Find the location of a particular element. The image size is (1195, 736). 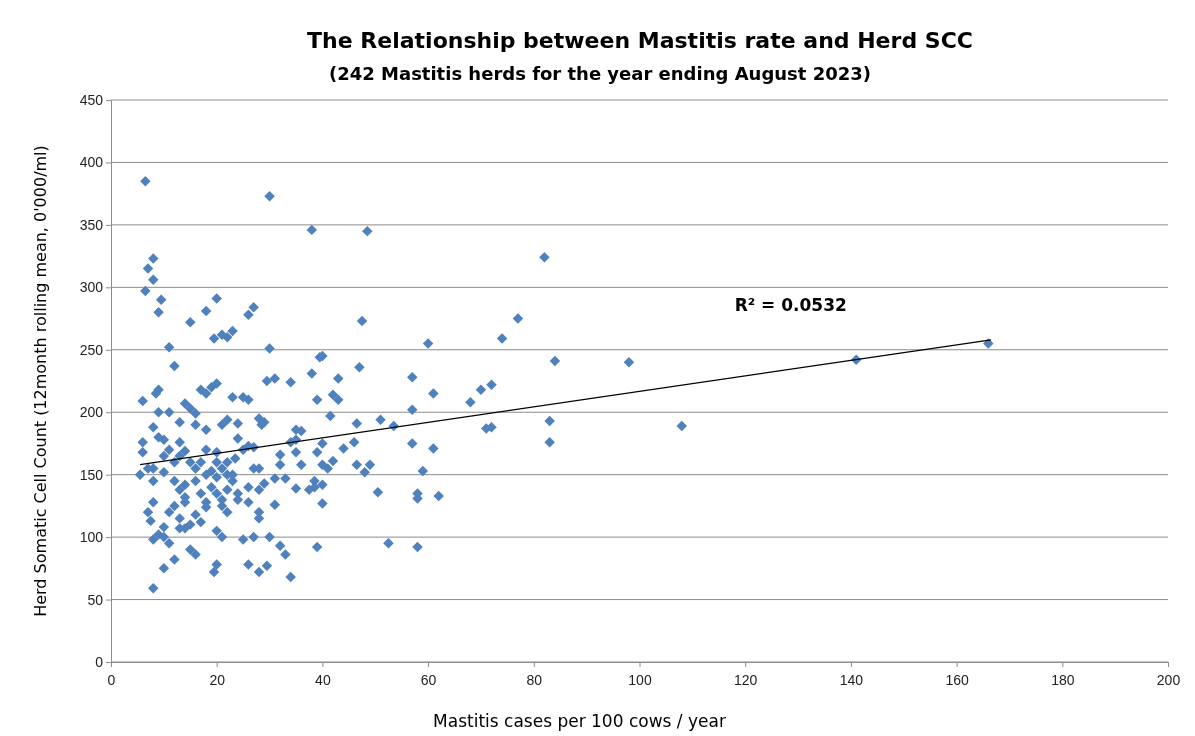

y-tick-label: 200 is located at coordinates (91, 412).